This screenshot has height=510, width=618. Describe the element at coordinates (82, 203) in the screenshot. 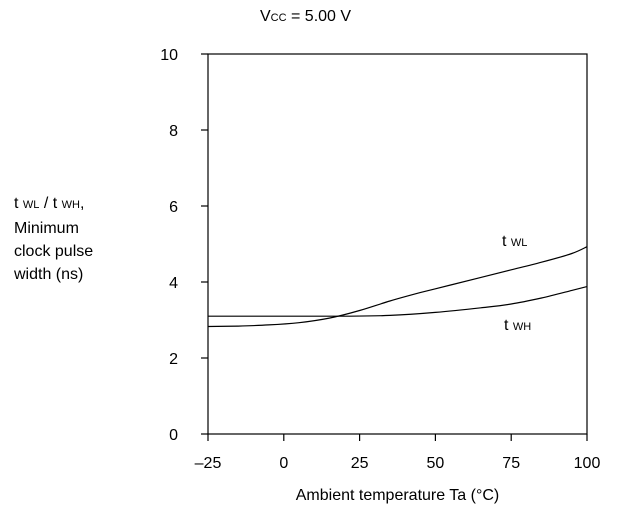

I see `ylabel-part: ,` at that location.